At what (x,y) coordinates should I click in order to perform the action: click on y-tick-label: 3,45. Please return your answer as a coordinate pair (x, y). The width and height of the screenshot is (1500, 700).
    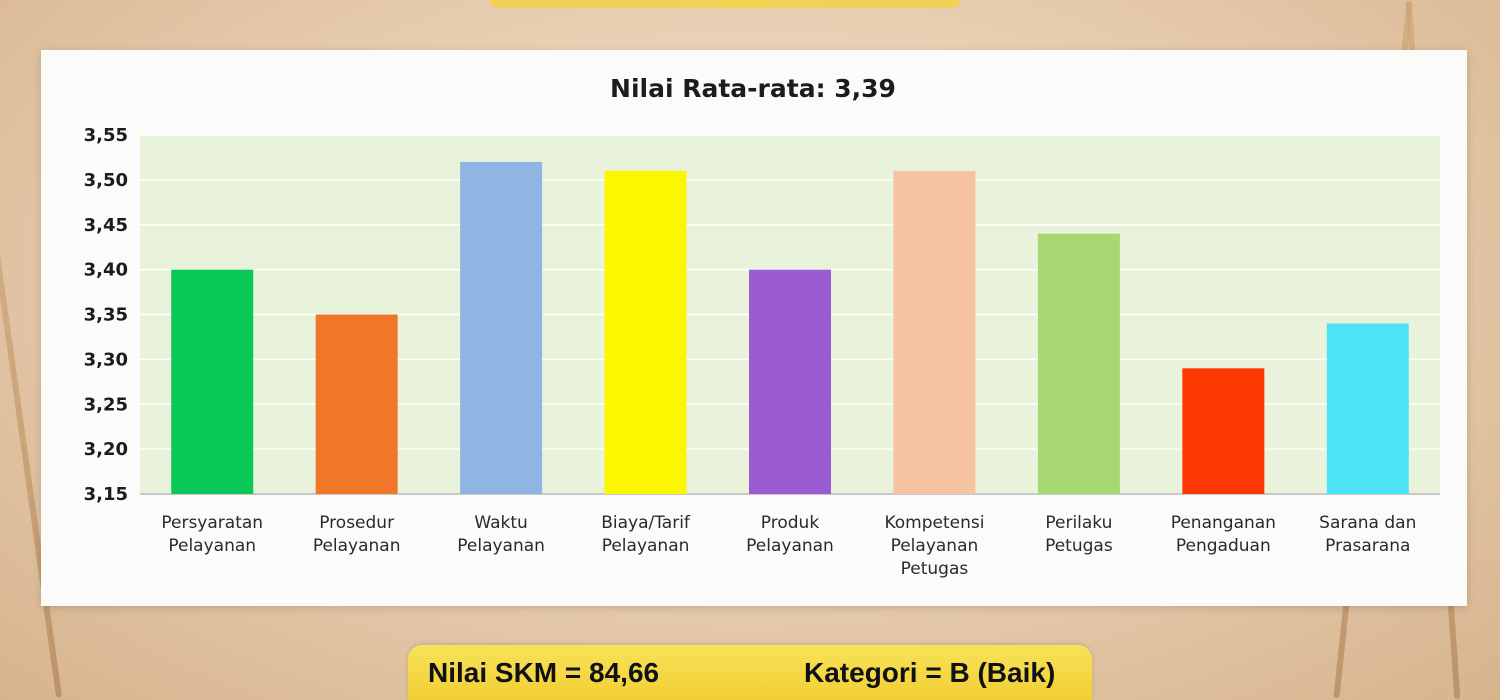
    Looking at the image, I should click on (106, 225).